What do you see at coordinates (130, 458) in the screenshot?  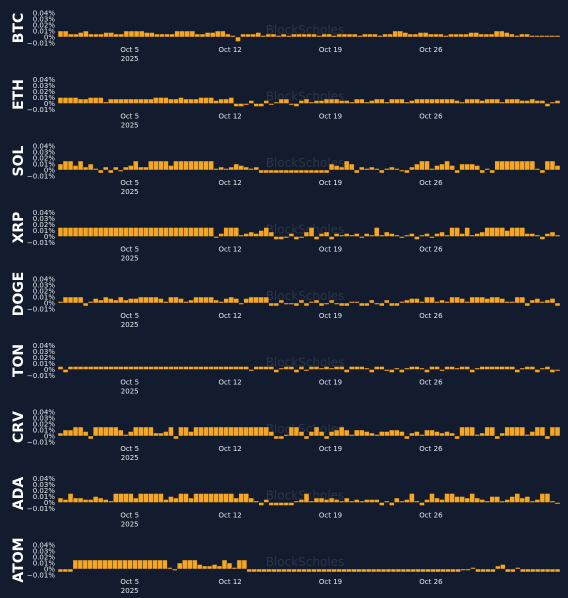 I see `x-tick-year-label: 2025` at bounding box center [130, 458].